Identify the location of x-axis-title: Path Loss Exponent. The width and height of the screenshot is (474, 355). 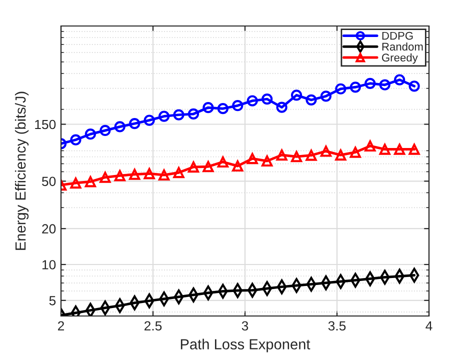
(245, 345).